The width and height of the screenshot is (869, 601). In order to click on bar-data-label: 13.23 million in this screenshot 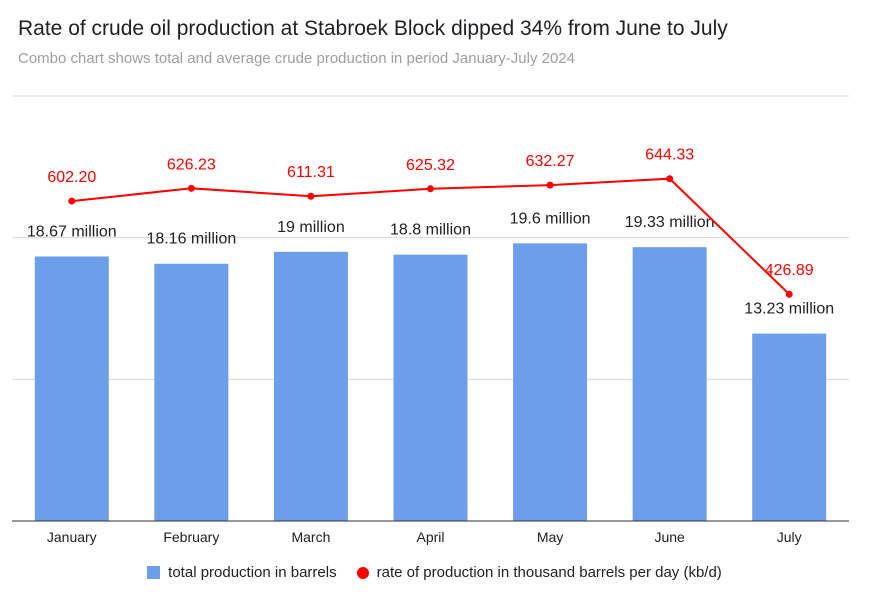, I will do `click(789, 309)`.